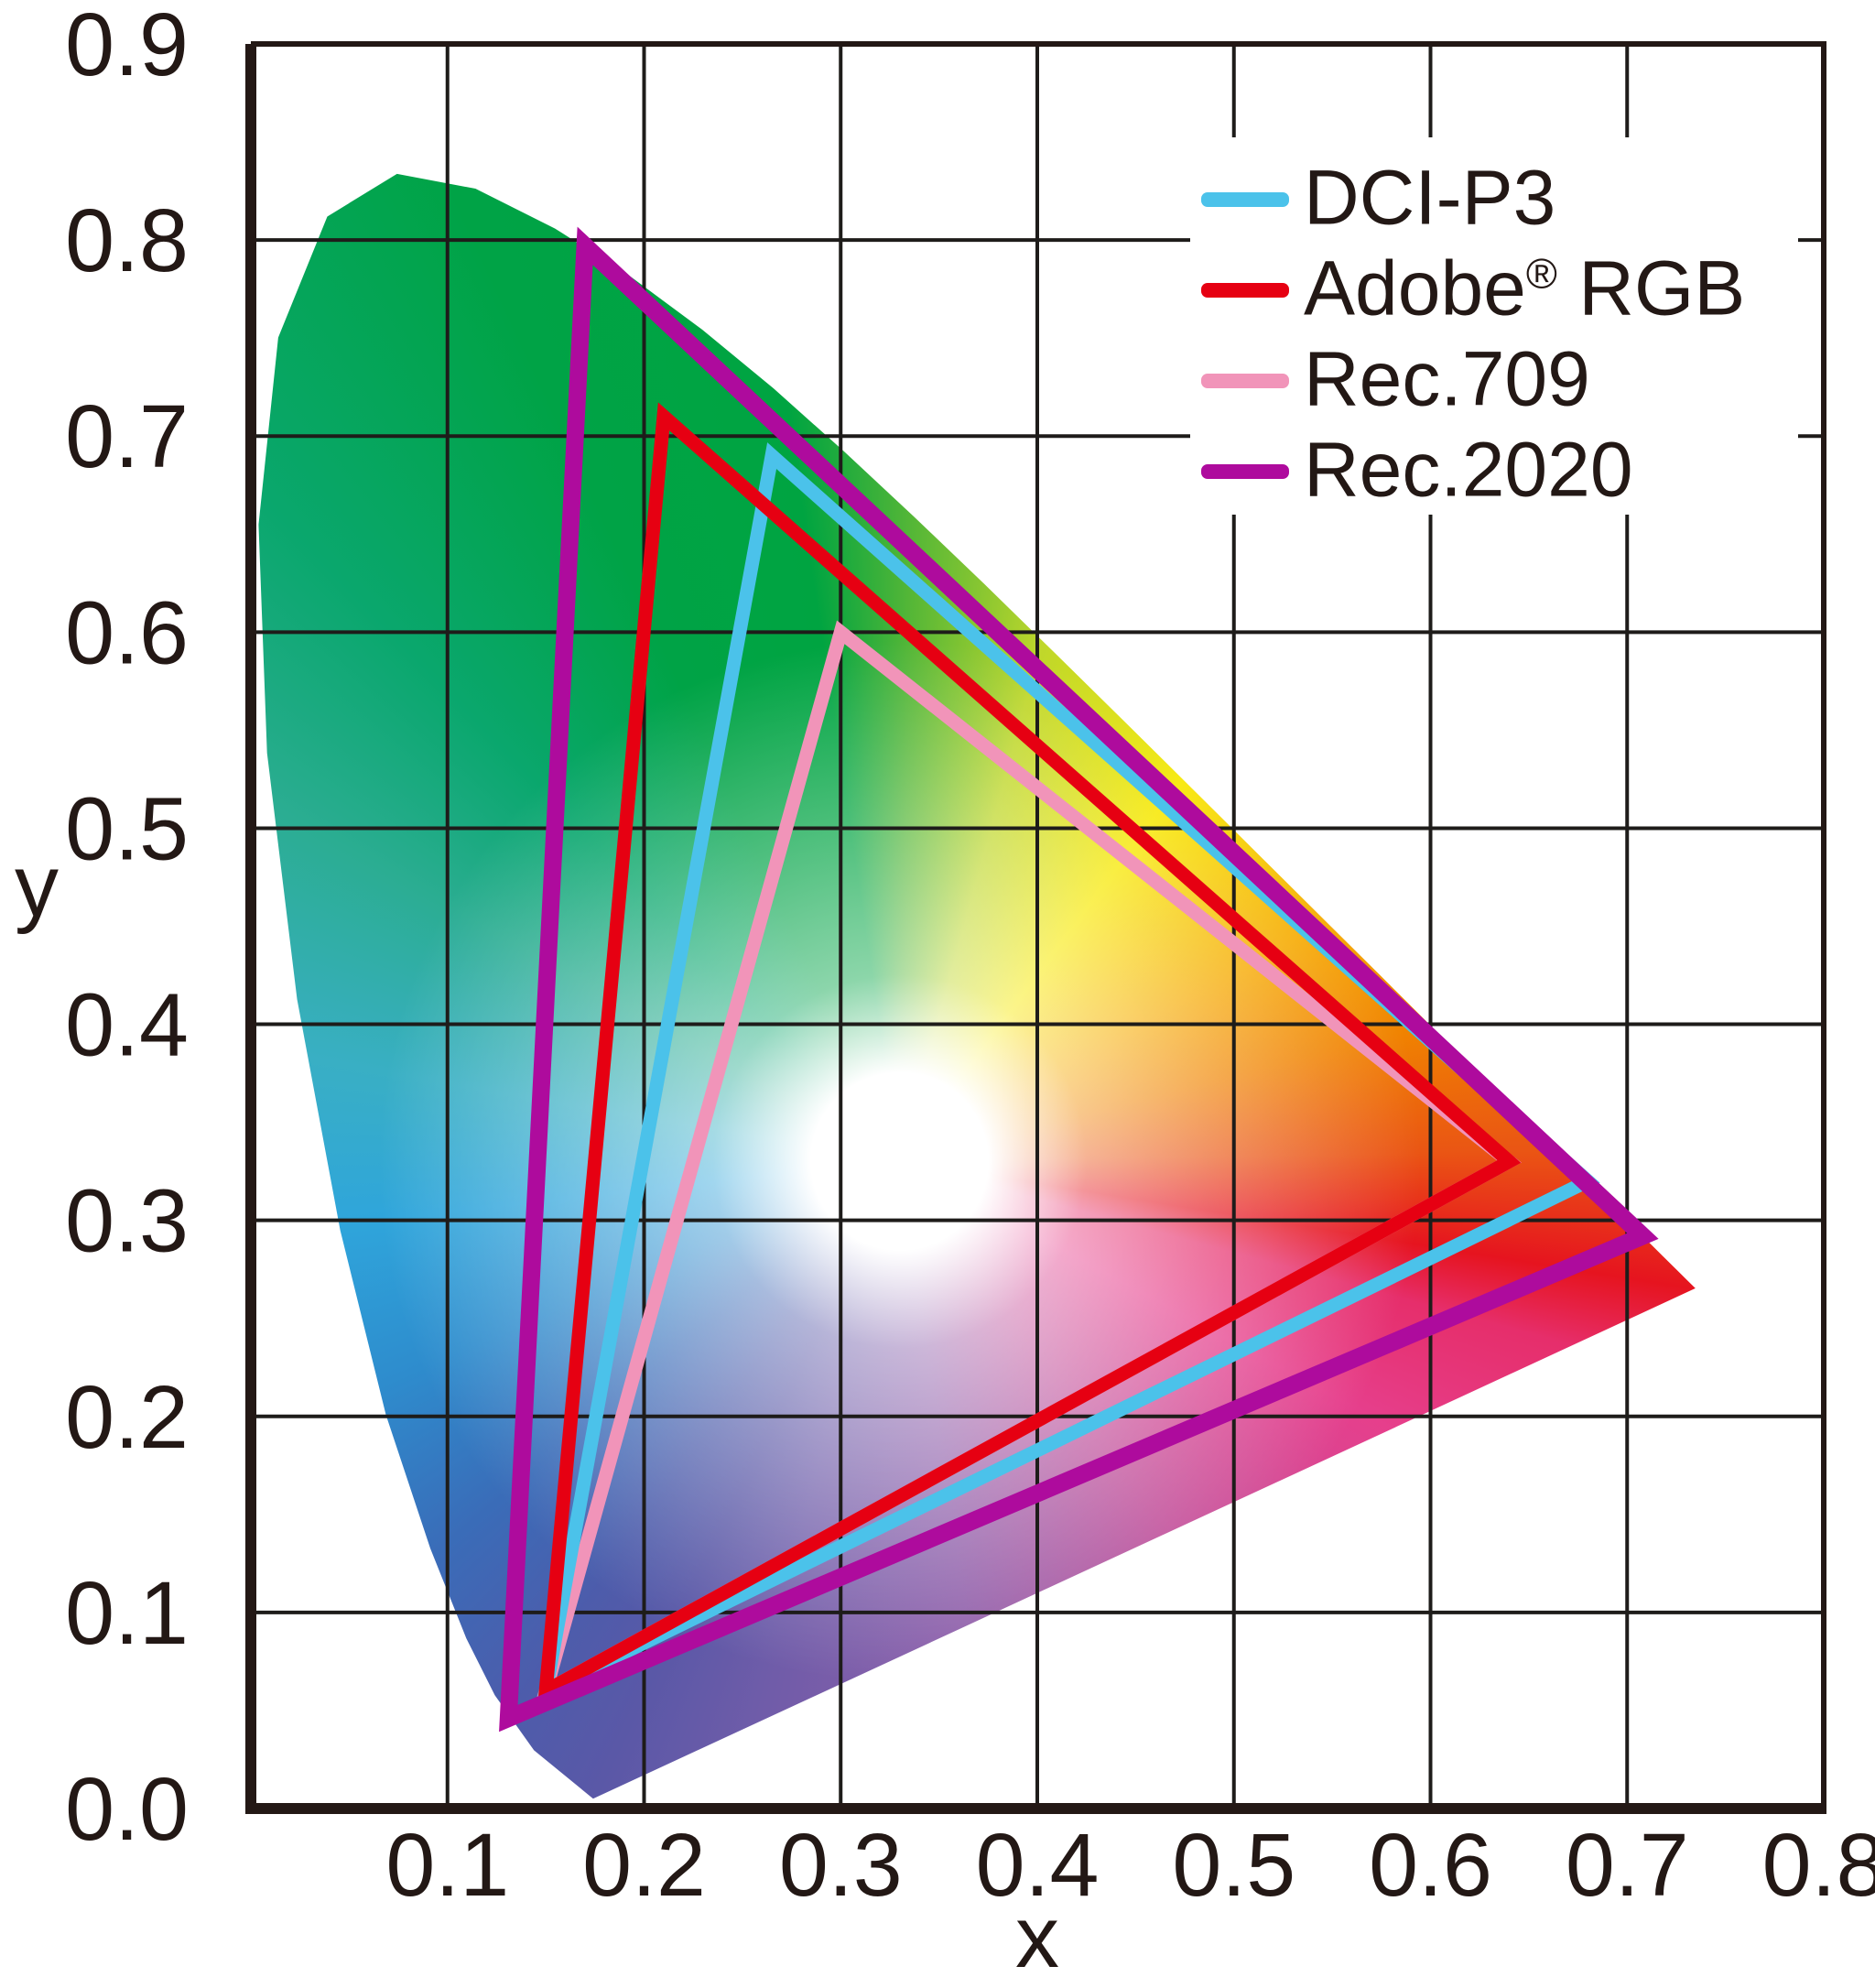  I want to click on legend-label: DCI-P3, so click(1430, 197).